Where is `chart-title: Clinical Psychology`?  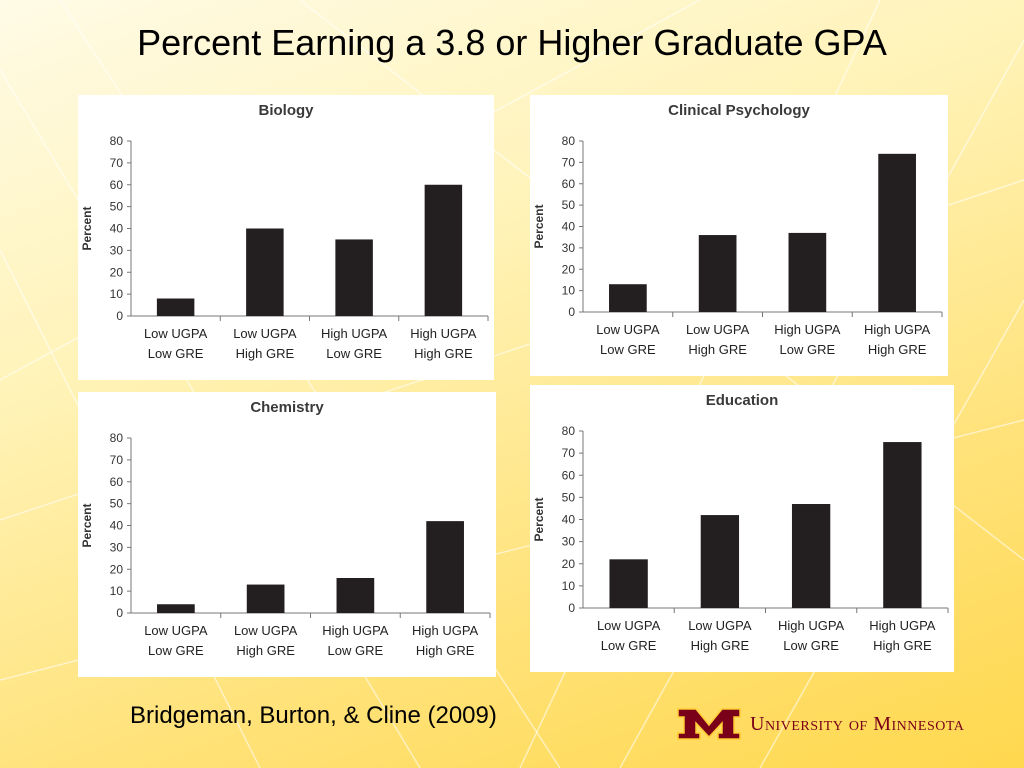
chart-title: Clinical Psychology is located at coordinates (739, 110).